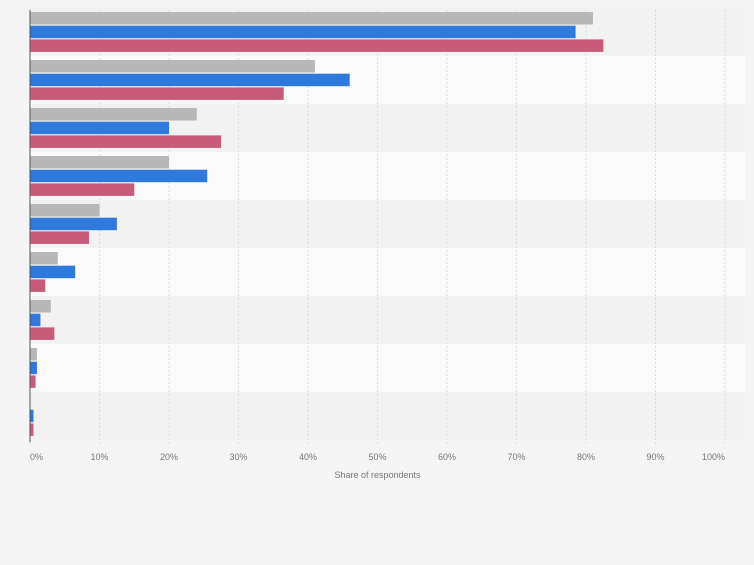 The image size is (754, 565). What do you see at coordinates (308, 457) in the screenshot?
I see `x-tick-label: 40%` at bounding box center [308, 457].